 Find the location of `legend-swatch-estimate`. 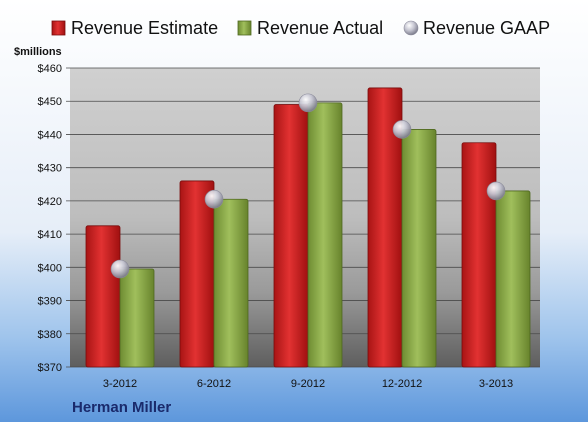

legend-swatch-estimate is located at coordinates (58, 28).